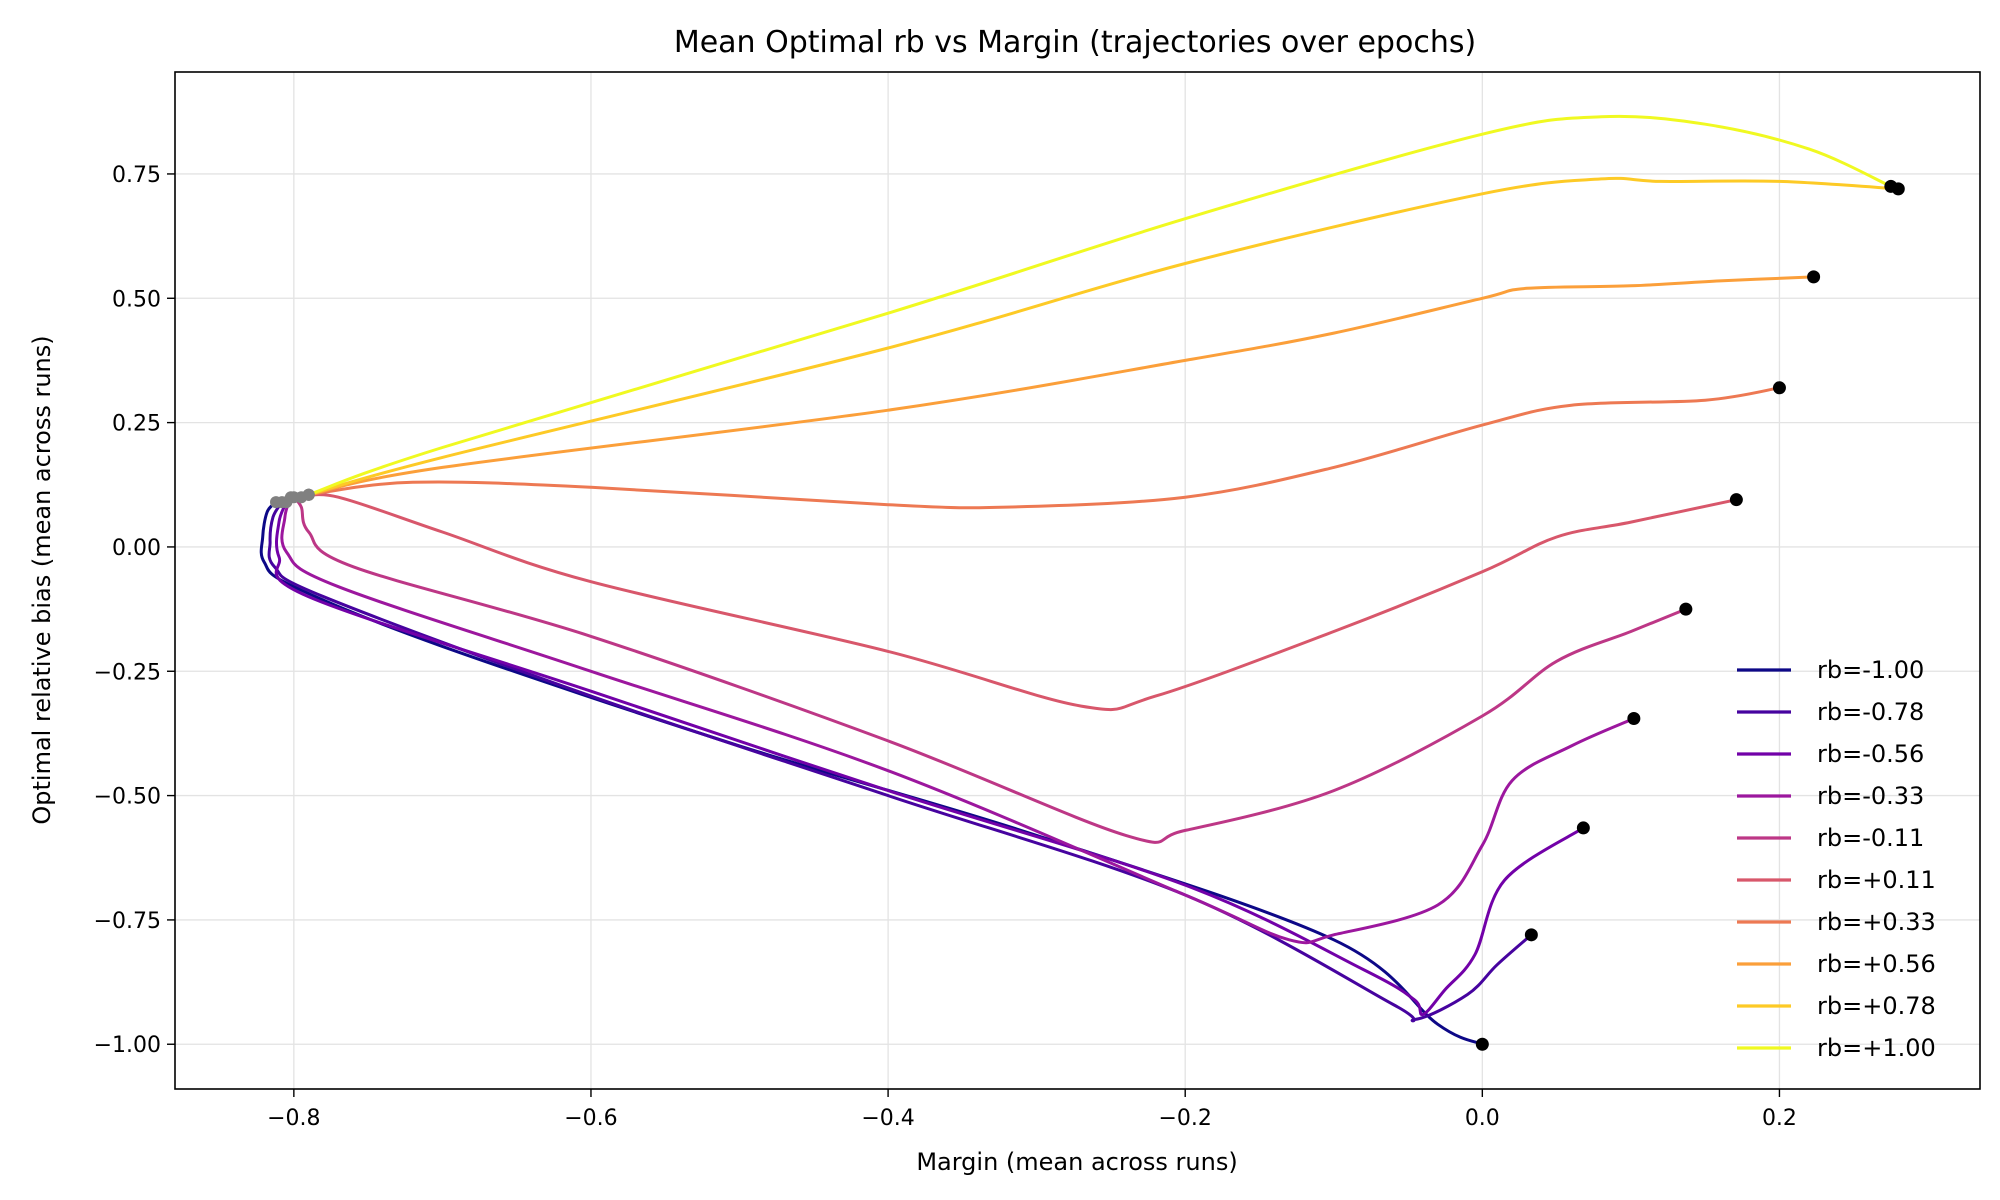 The image size is (2000, 1200). I want to click on y-tick-label: −1.00, so click(127, 1045).